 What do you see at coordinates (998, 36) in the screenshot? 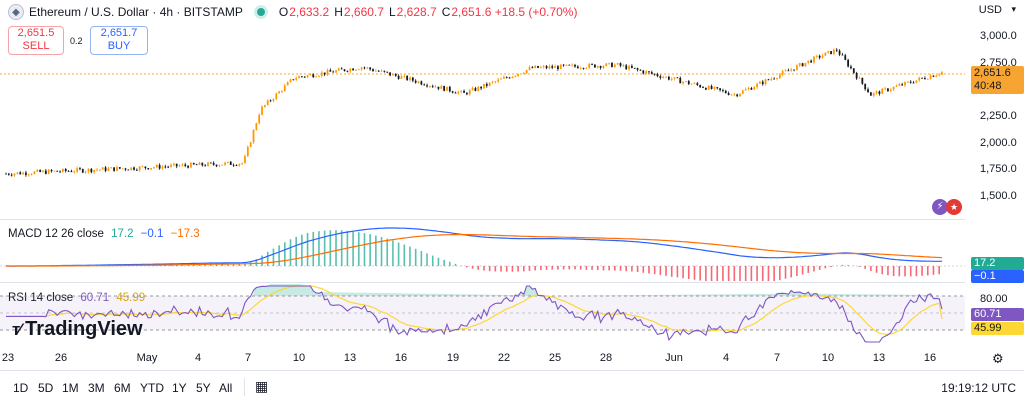
I see `price-axis-label: 3,000.0` at bounding box center [998, 36].